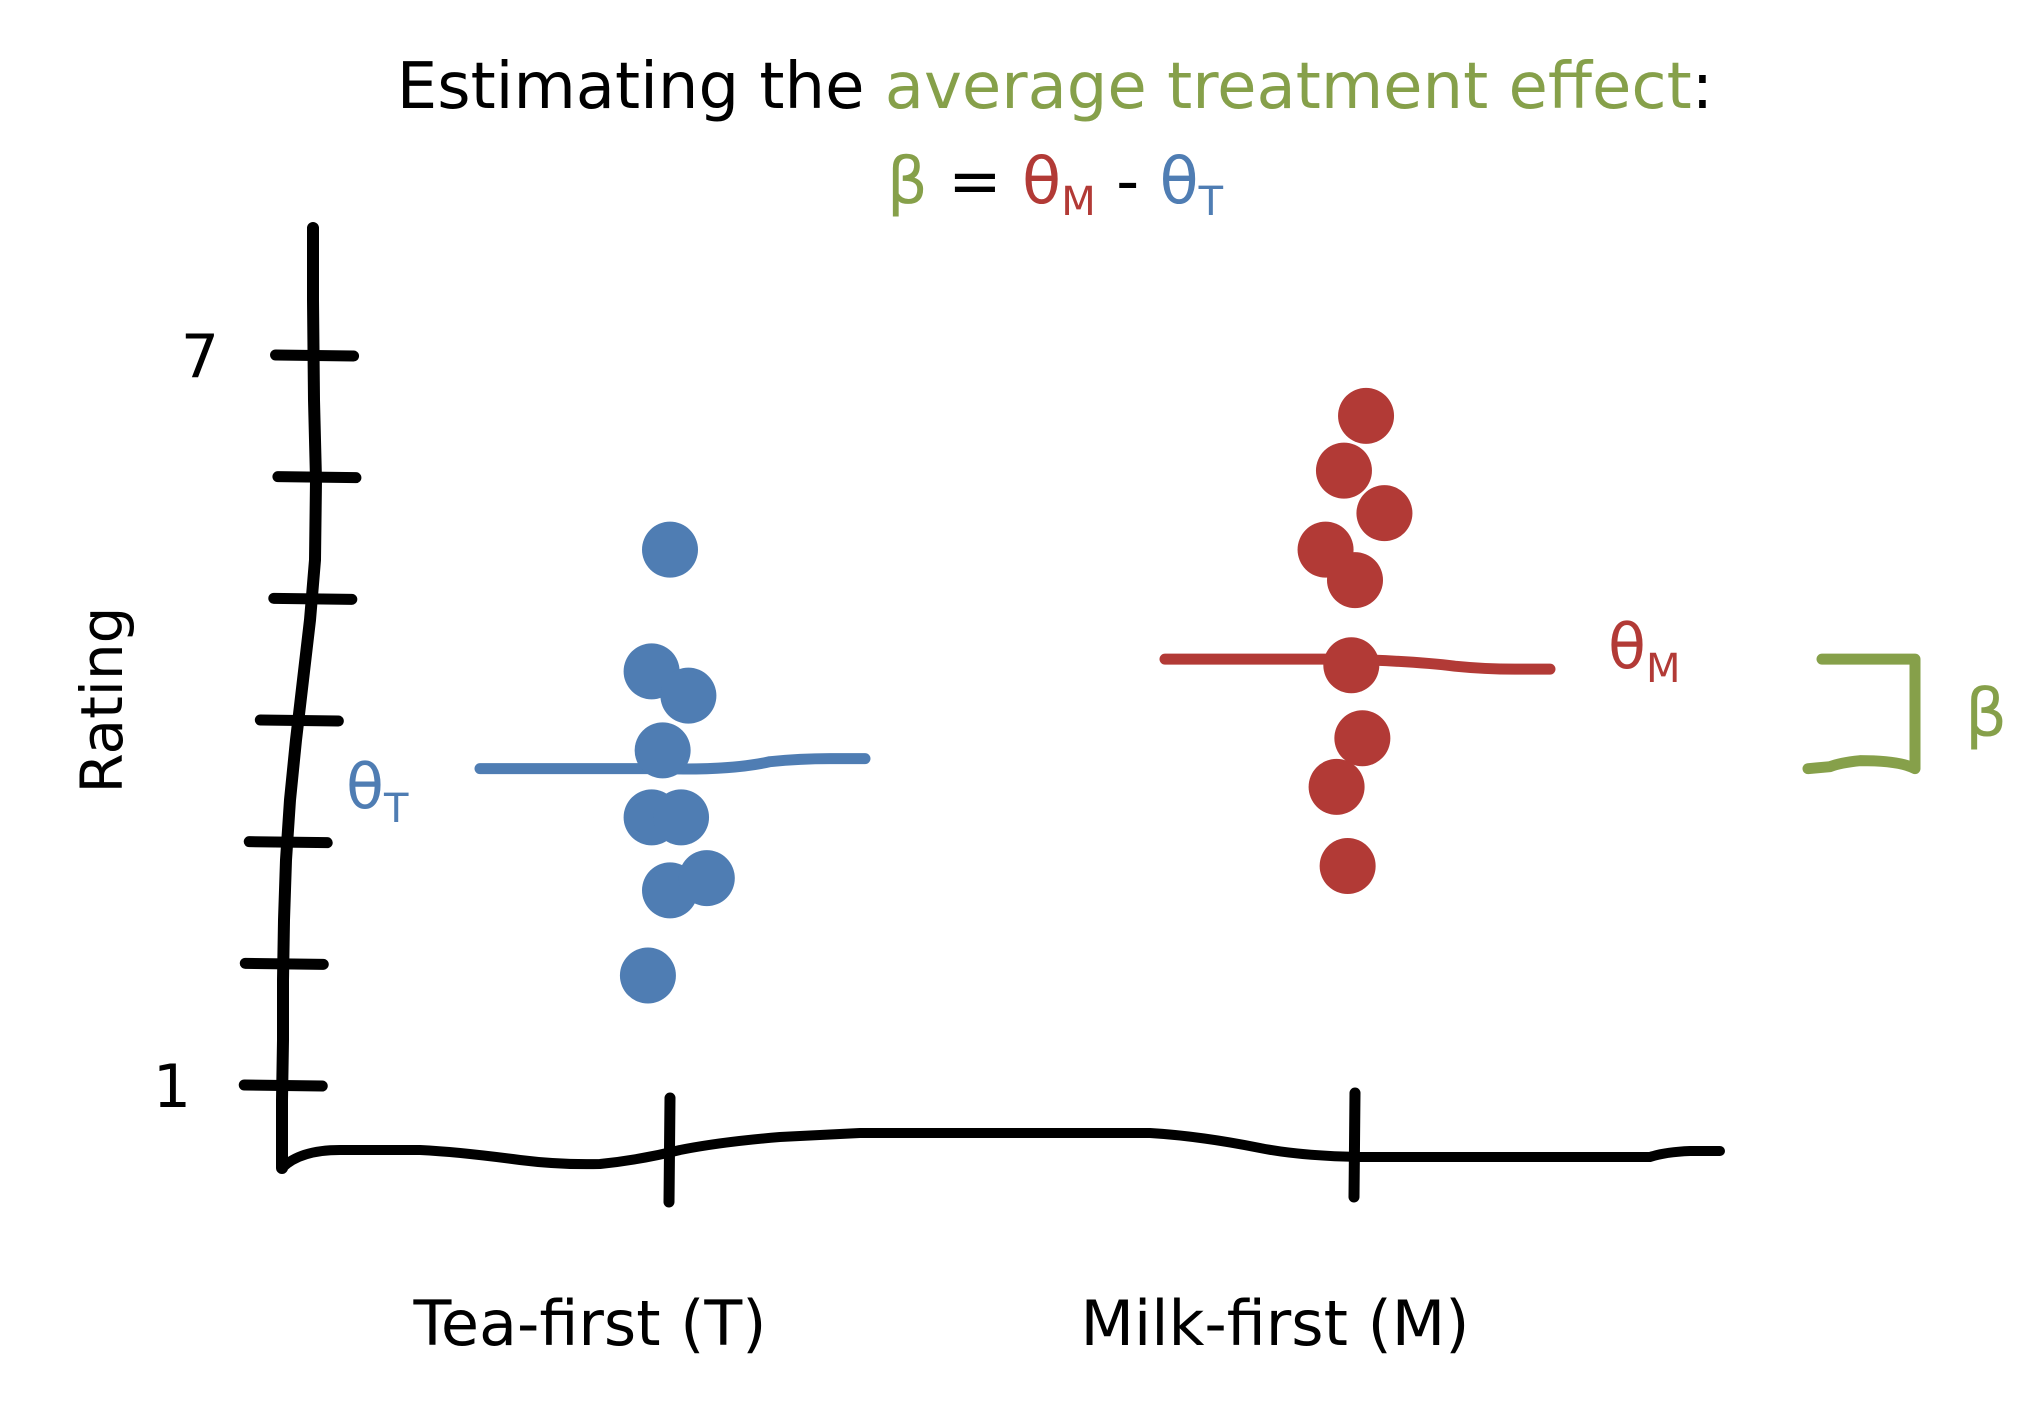 The image size is (2030, 1405). What do you see at coordinates (102, 700) in the screenshot?
I see `y-axis-label: Rating` at bounding box center [102, 700].